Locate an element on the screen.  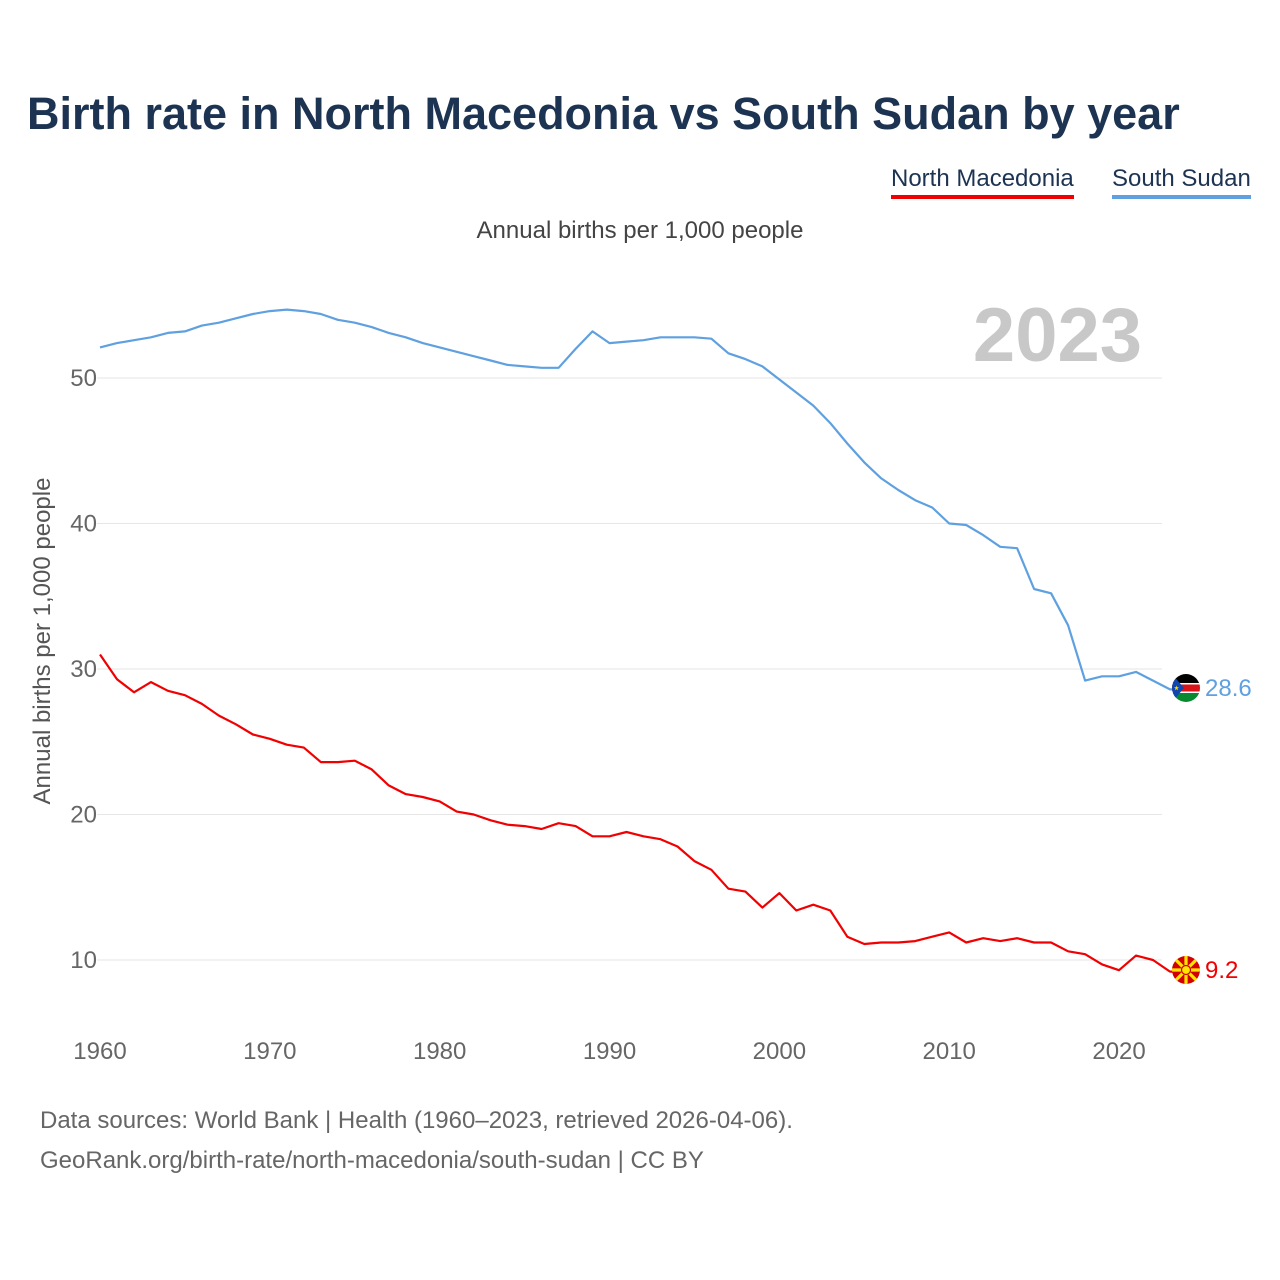
x-tick-labels: 1960 1970 1980 1990 2000 2010 2020 is located at coordinates (609, 1051).